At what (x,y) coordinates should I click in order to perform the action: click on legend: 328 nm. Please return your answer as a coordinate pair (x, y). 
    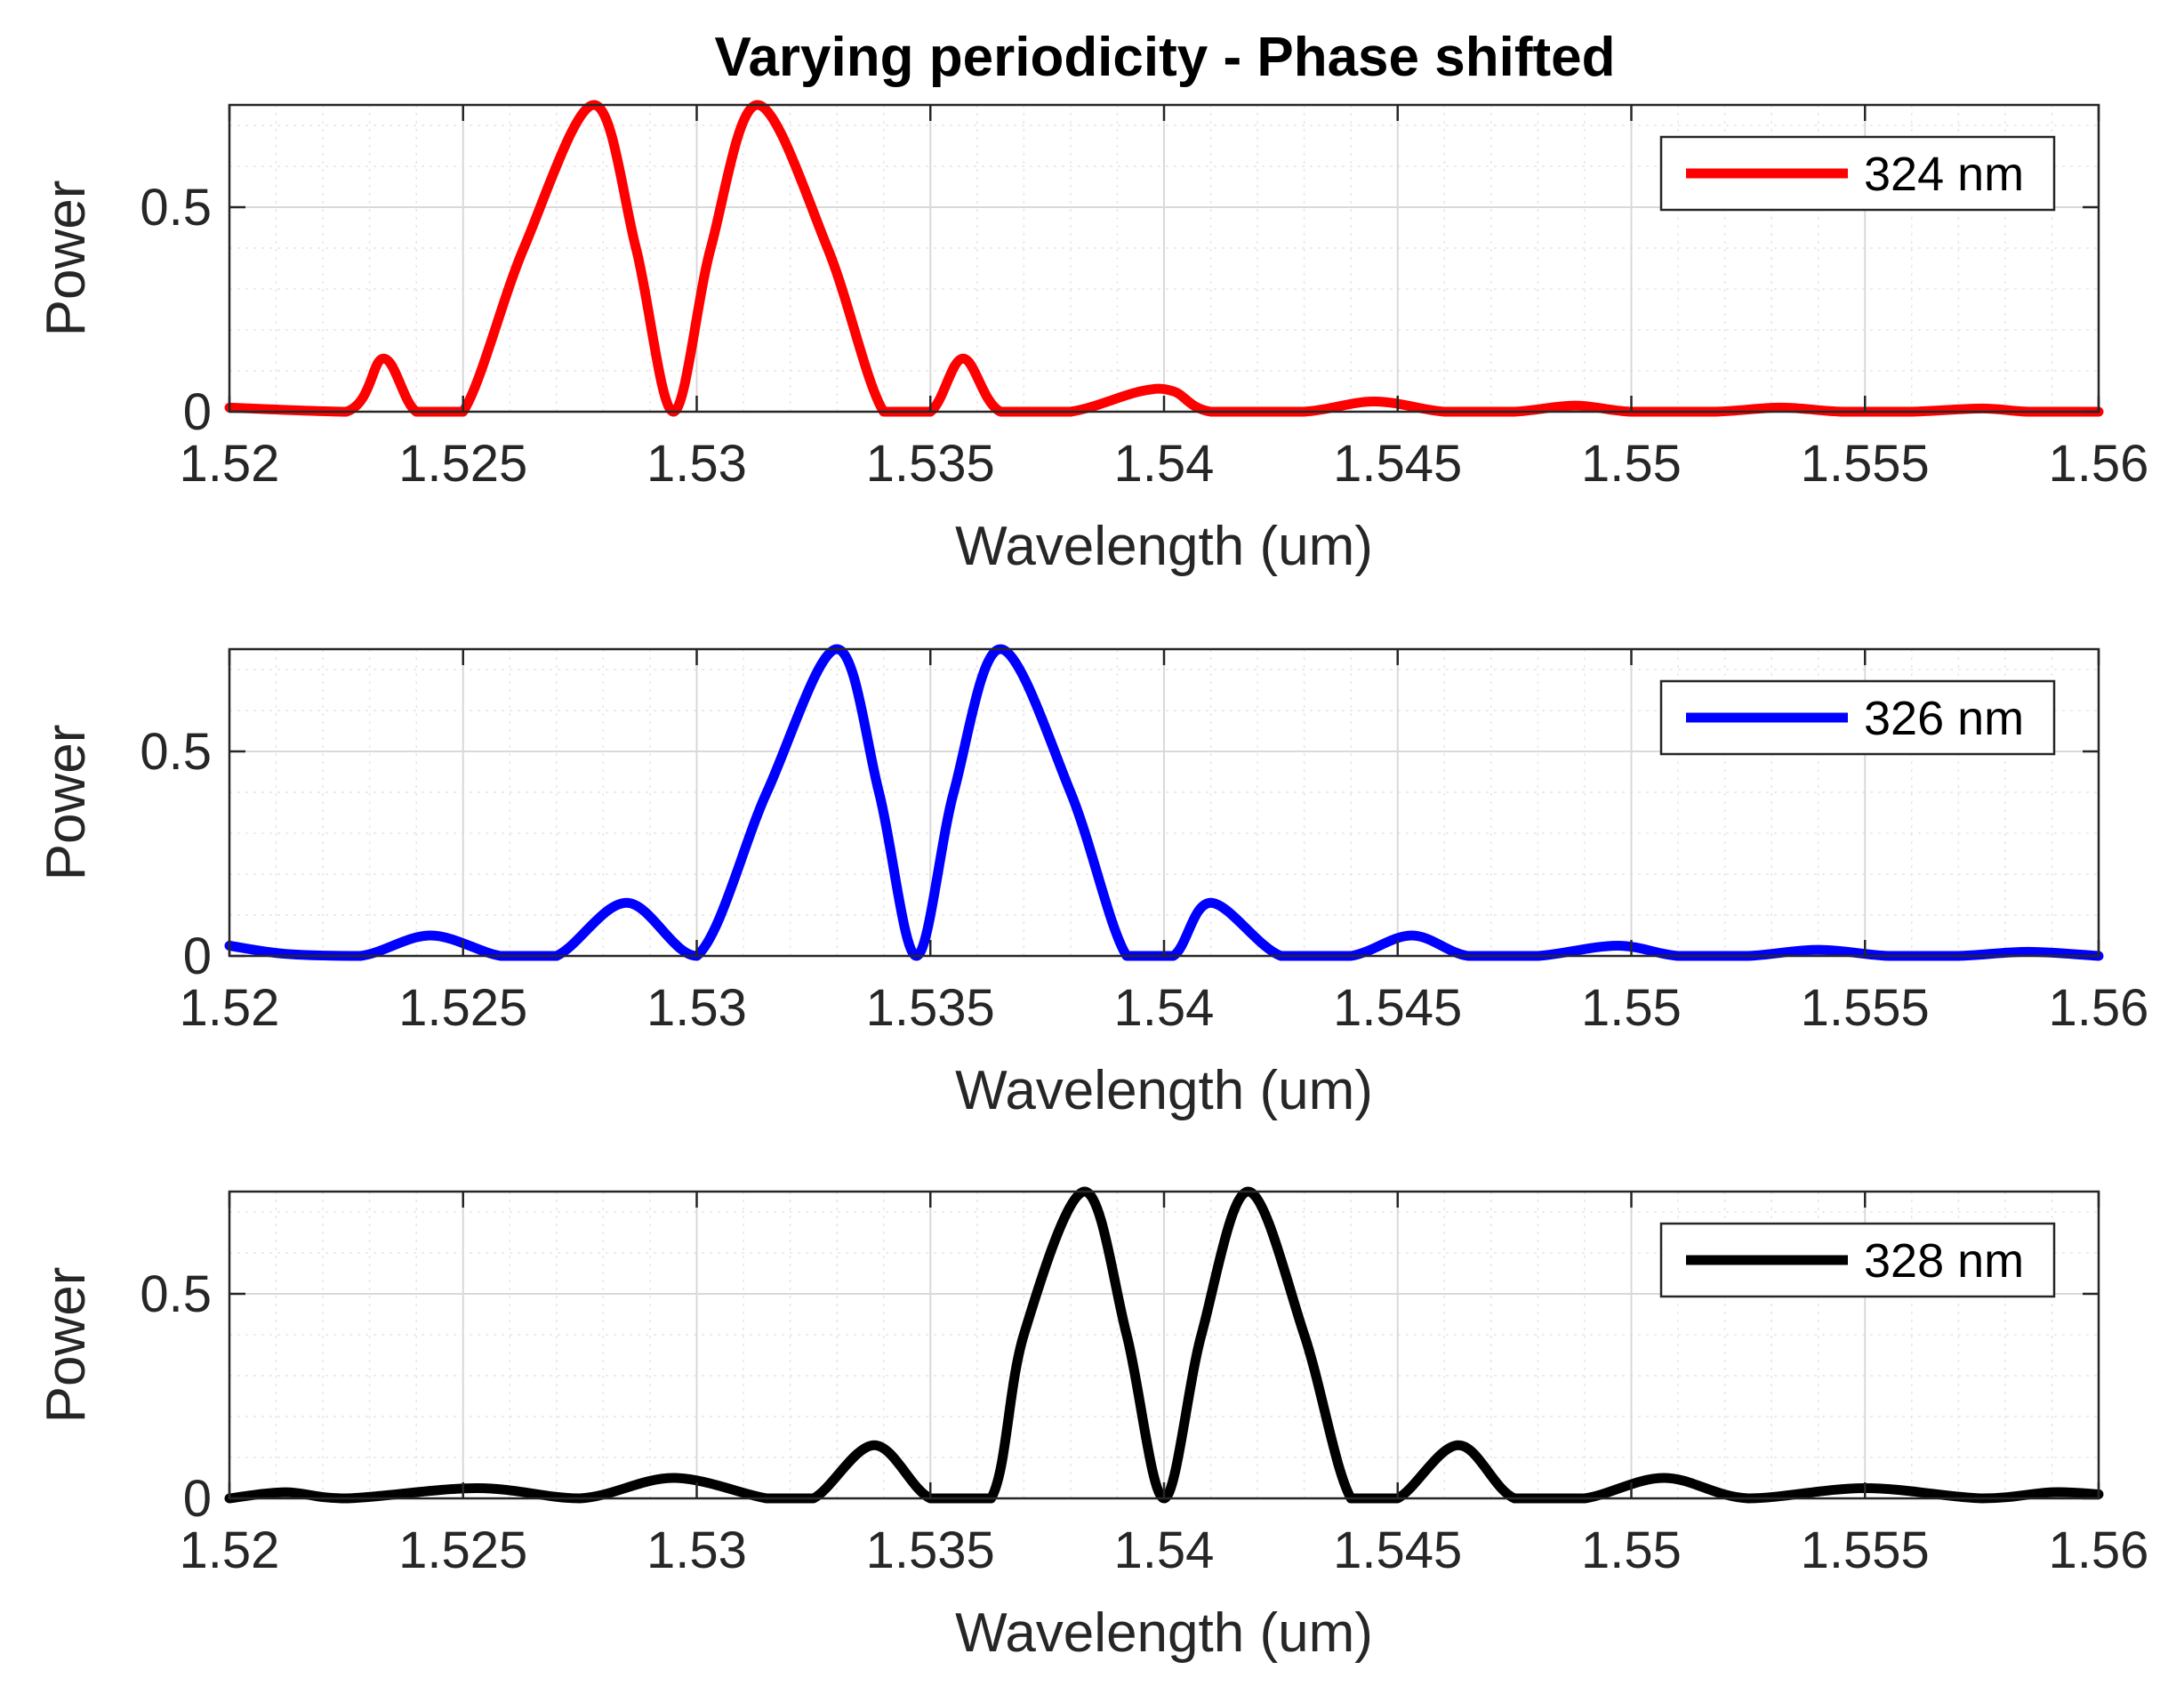
    Looking at the image, I should click on (1857, 1260).